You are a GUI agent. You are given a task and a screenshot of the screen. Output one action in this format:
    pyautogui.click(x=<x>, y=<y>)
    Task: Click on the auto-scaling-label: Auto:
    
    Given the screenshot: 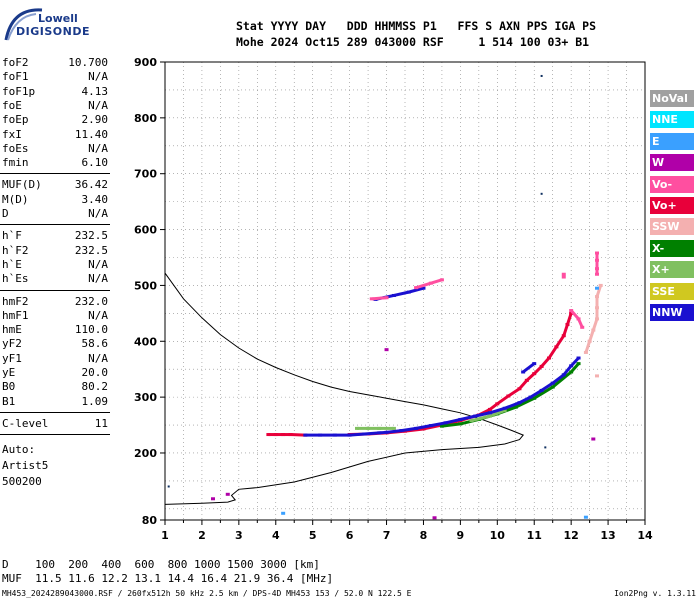 What is the action you would take?
    pyautogui.click(x=19, y=450)
    